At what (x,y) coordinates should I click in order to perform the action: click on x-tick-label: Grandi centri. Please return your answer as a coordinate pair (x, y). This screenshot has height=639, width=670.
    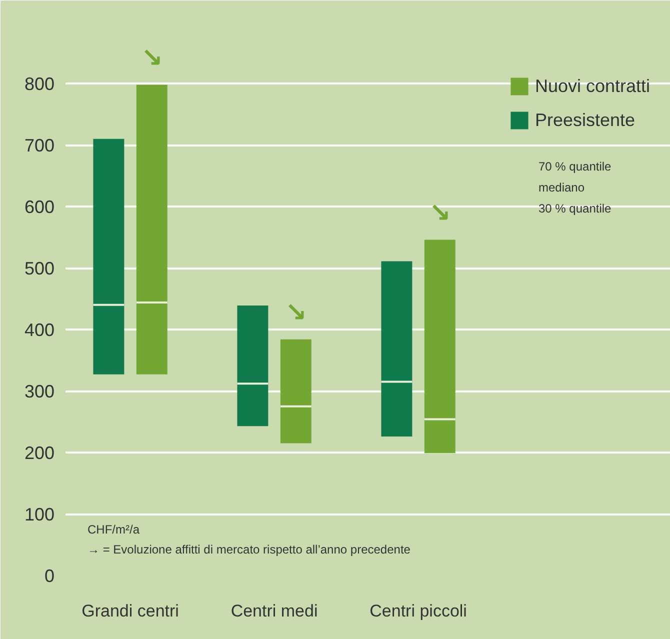
    Looking at the image, I should click on (130, 611).